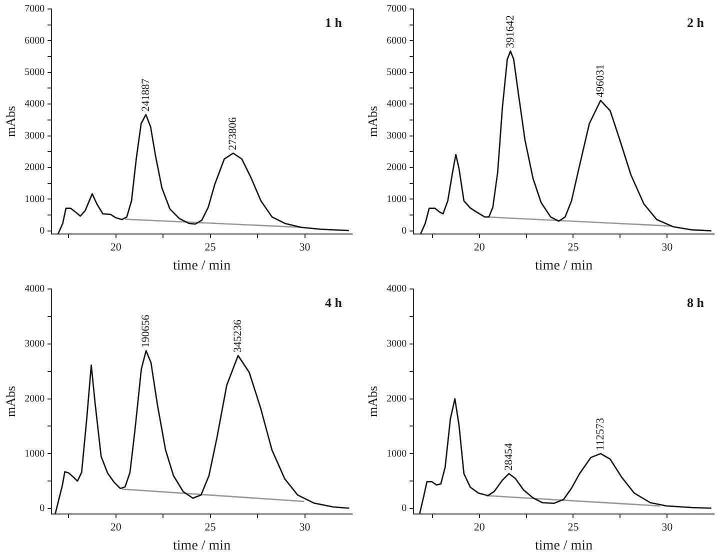 The width and height of the screenshot is (724, 560). I want to click on annotation: 4 h, so click(334, 302).